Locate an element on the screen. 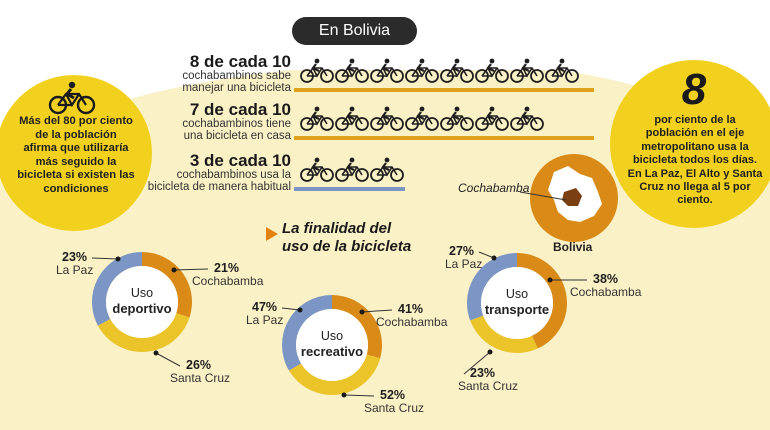 The image size is (770, 430). section-title-line2: uso de la bicicleta is located at coordinates (347, 246).